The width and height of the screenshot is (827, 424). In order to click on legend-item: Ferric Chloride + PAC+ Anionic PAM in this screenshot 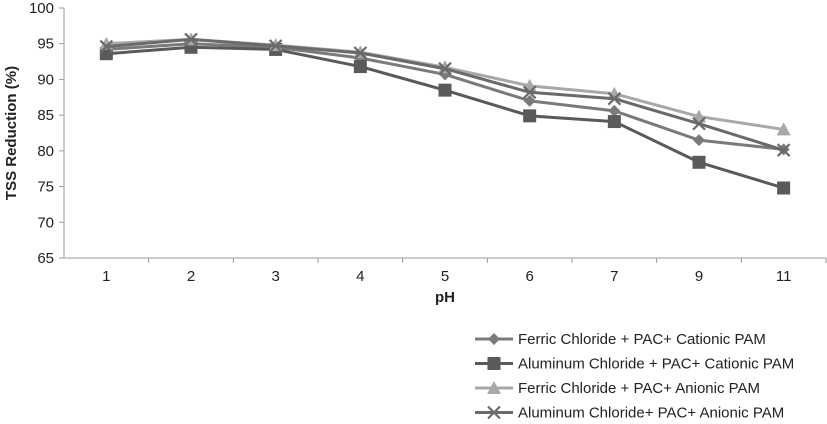, I will do `click(617, 388)`.